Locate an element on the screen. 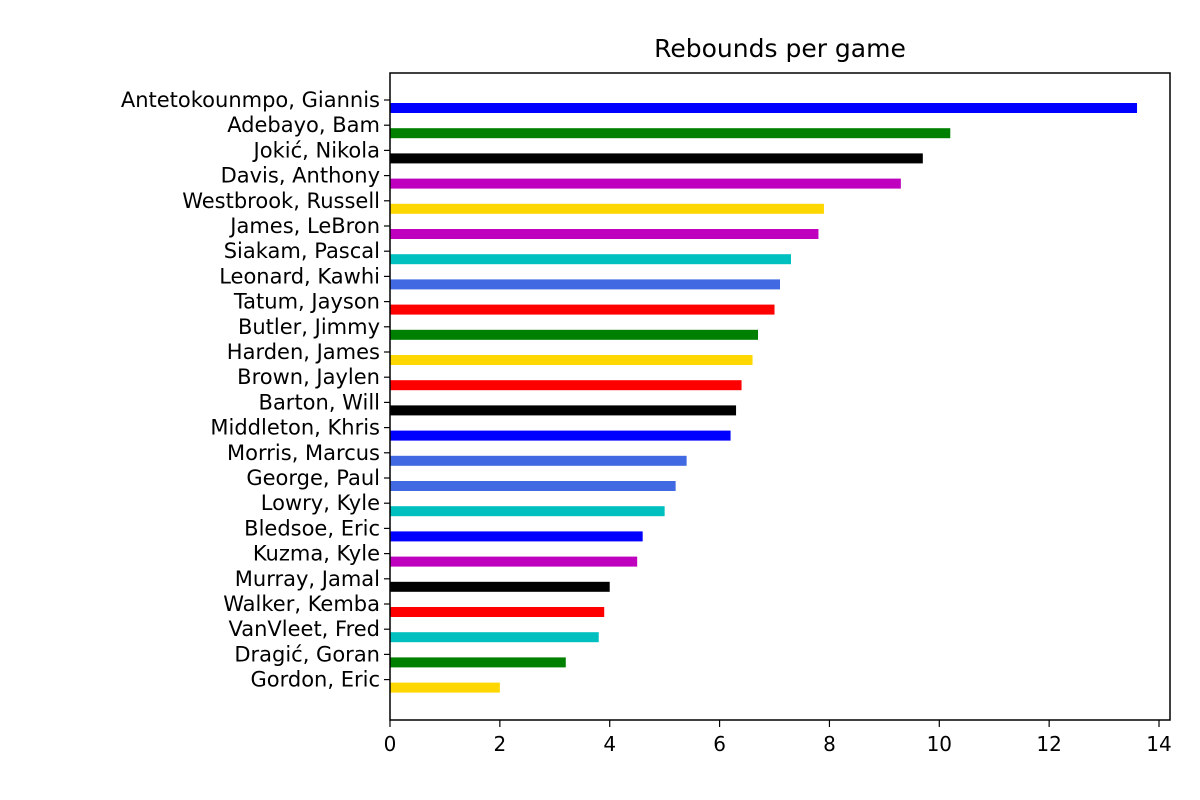 The height and width of the screenshot is (800, 1200). y-tick-label: Tatum, Jayson is located at coordinates (306, 302).